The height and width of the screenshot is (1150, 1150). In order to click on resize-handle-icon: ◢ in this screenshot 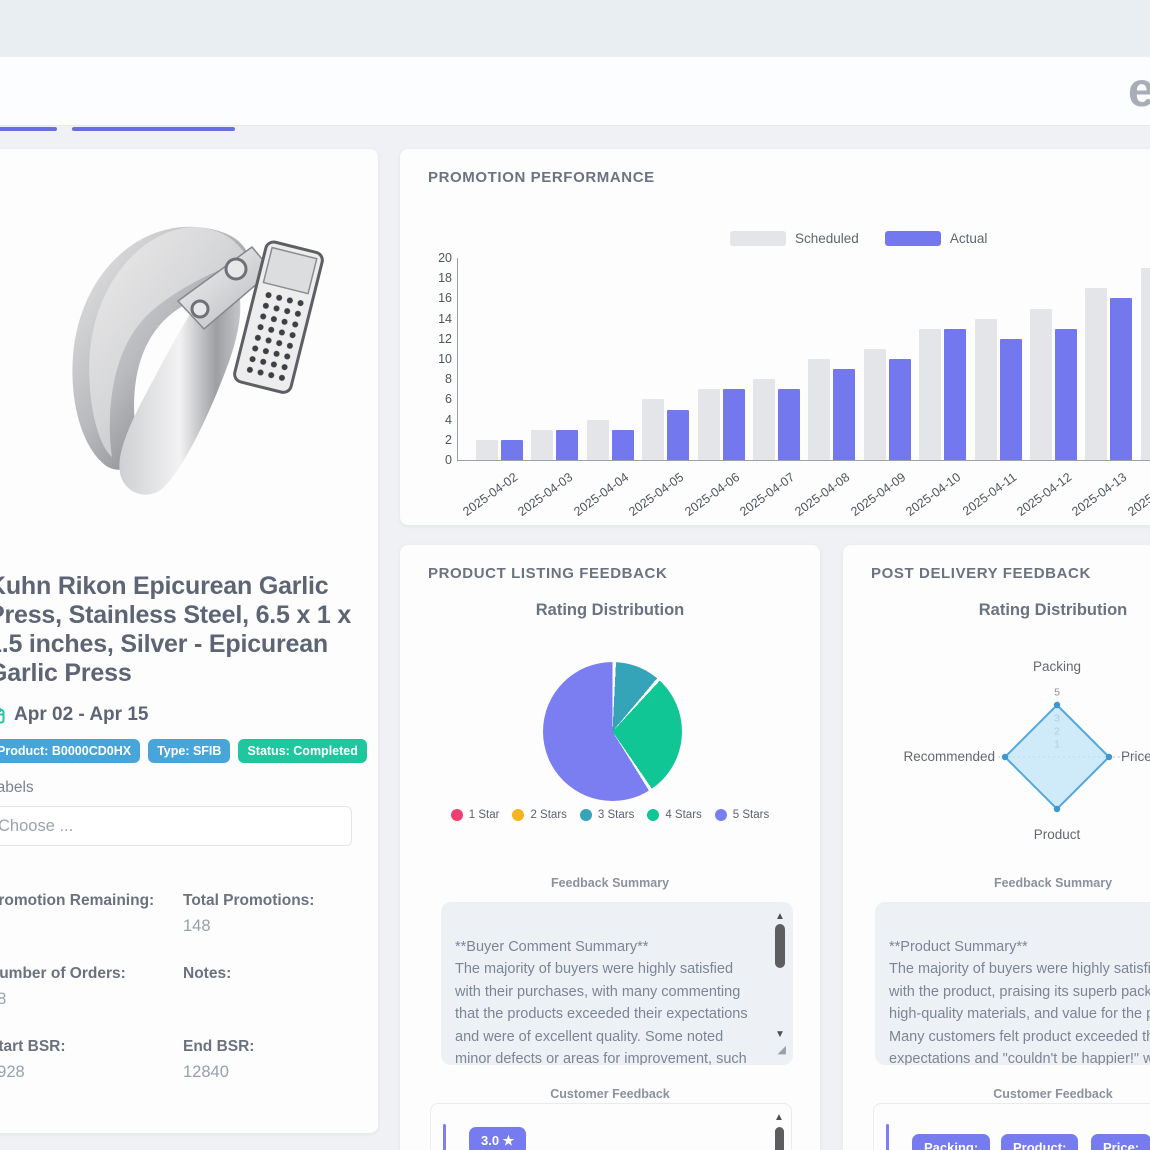, I will do `click(781, 1049)`.